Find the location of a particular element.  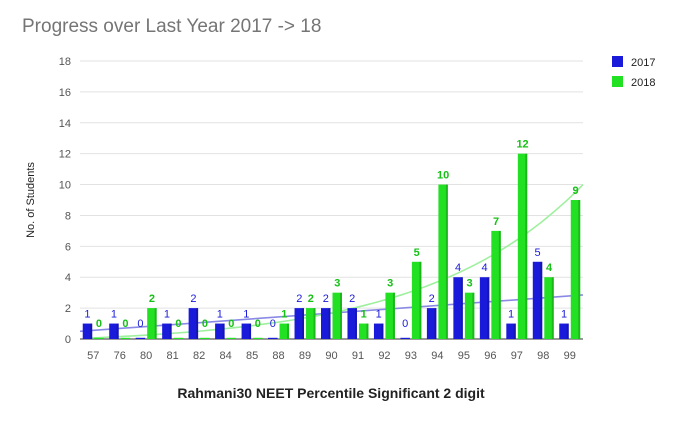

x-tick-label: 95 is located at coordinates (464, 356).